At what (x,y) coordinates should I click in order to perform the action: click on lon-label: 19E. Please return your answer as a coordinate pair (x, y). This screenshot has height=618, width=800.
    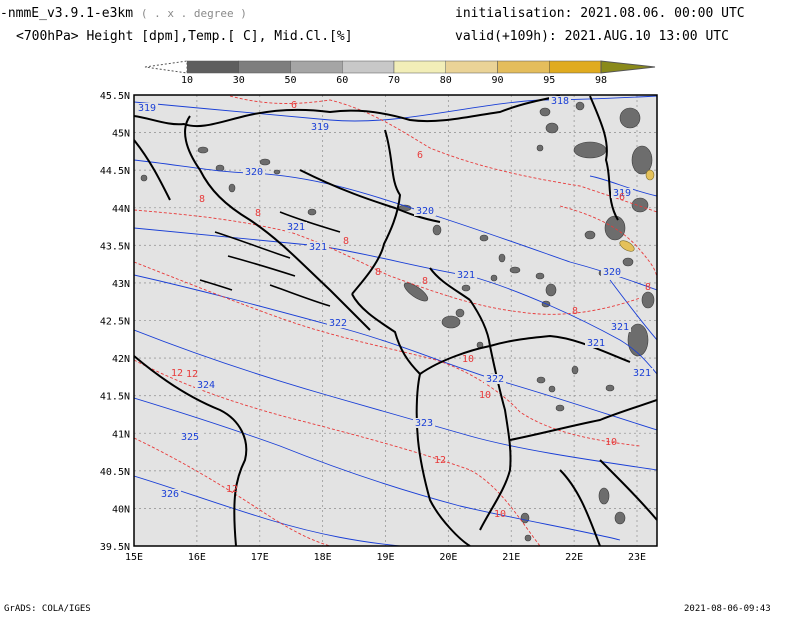
    Looking at the image, I should click on (385, 557).